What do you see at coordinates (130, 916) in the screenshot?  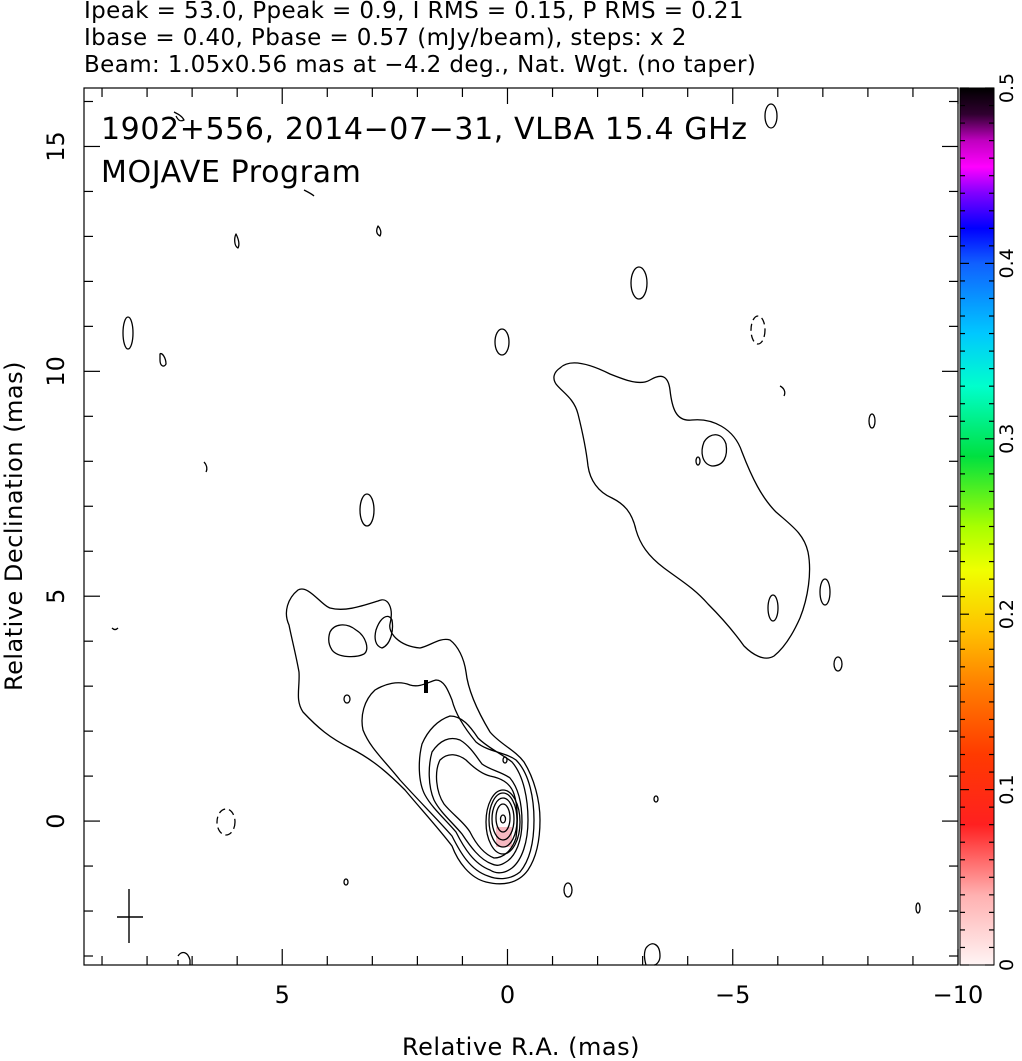 I see `beam-marker` at bounding box center [130, 916].